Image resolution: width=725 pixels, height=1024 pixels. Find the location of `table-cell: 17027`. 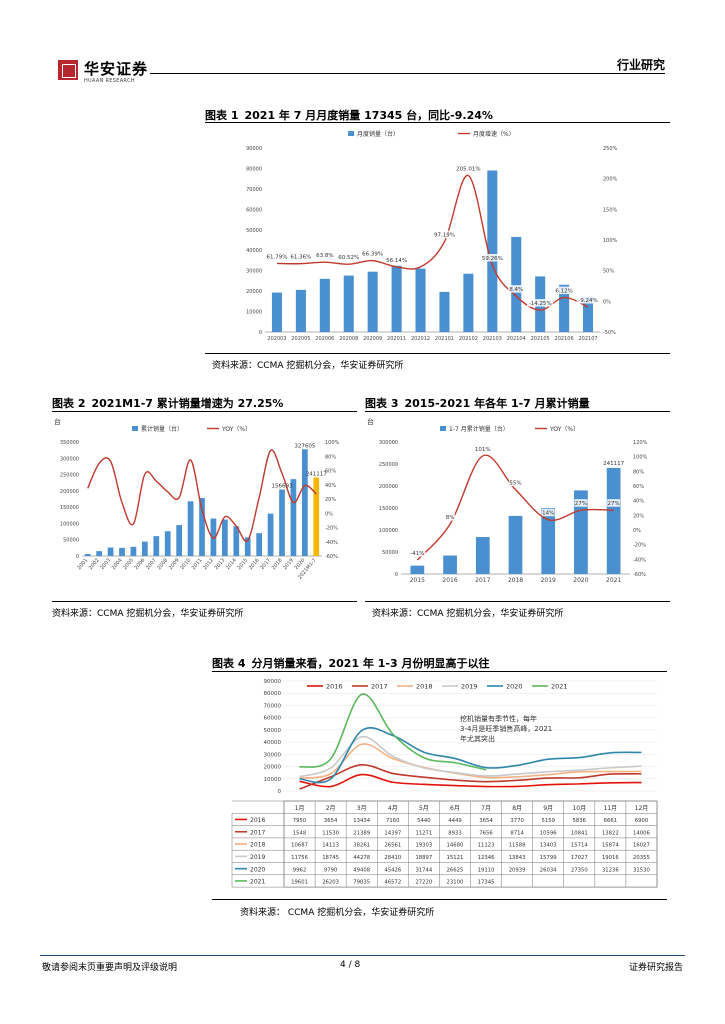

table-cell: 17027 is located at coordinates (579, 858).